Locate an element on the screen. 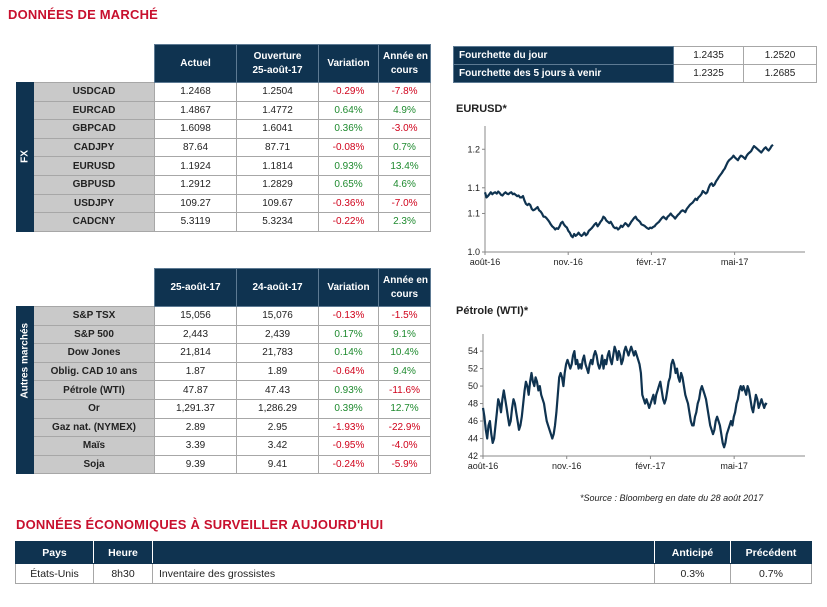 This screenshot has height=607, width=827. market-variation: 0.39% is located at coordinates (348, 408).